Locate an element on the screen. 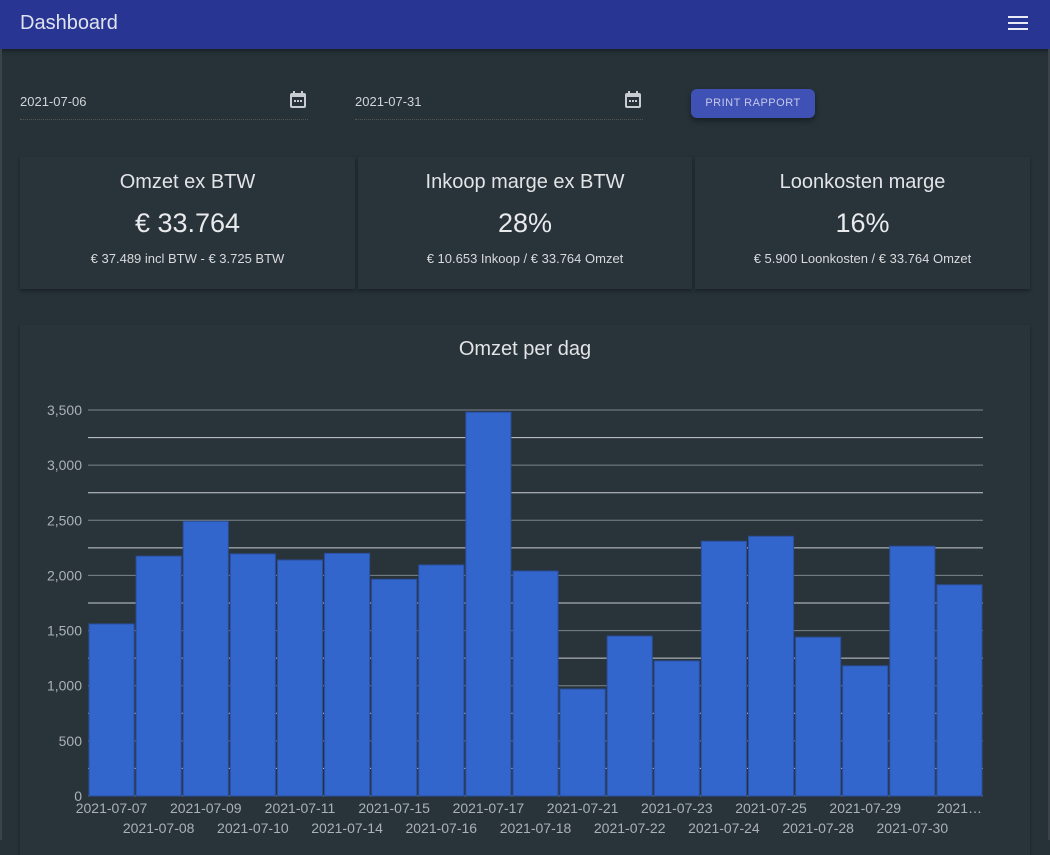  x-tick-label: 2021-07-21 is located at coordinates (583, 808).